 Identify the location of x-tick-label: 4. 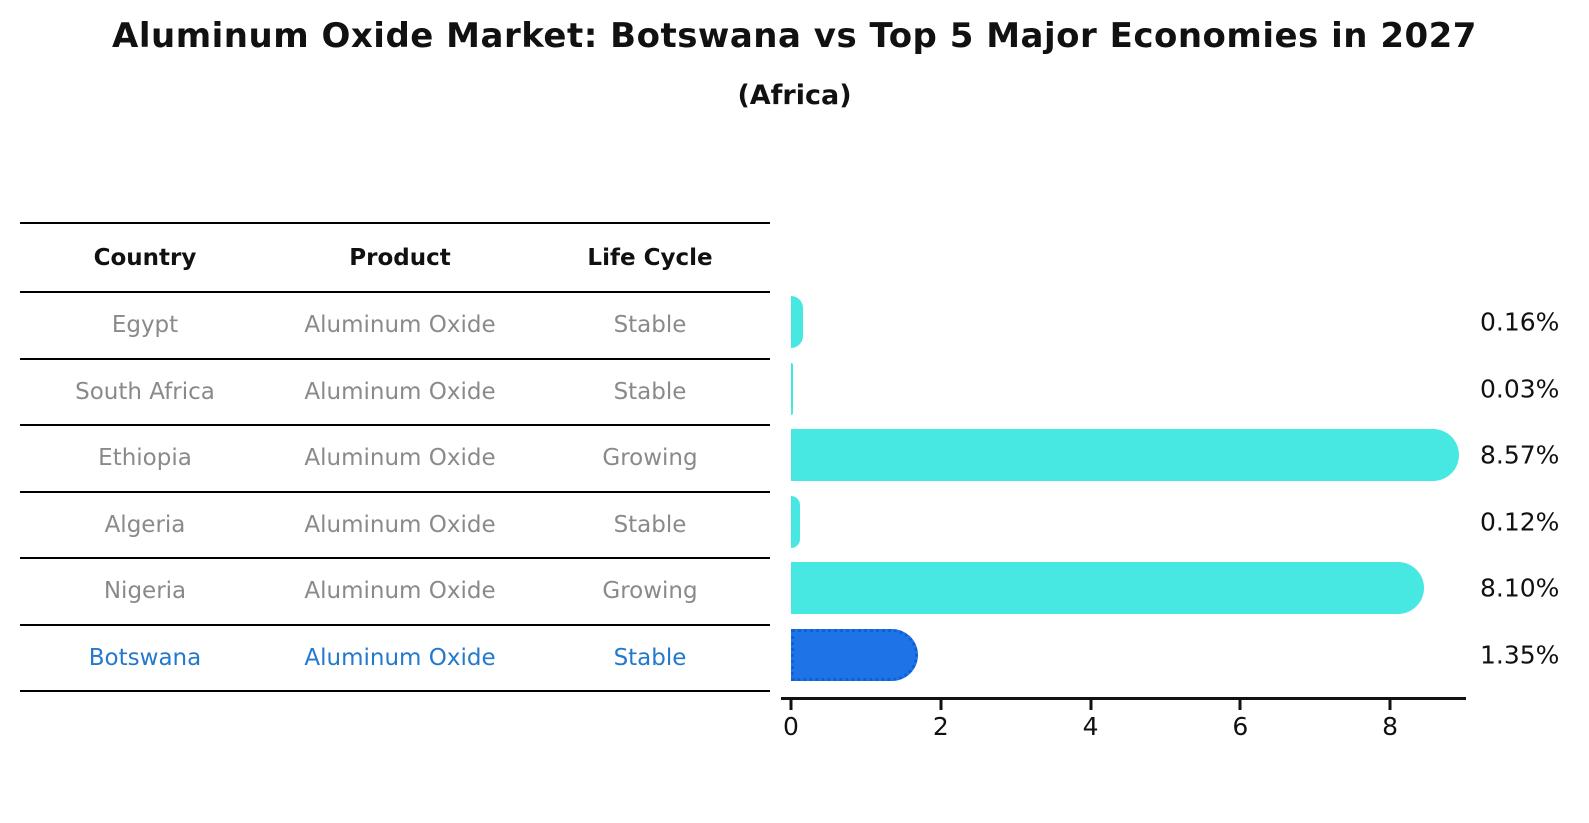
(1090, 726).